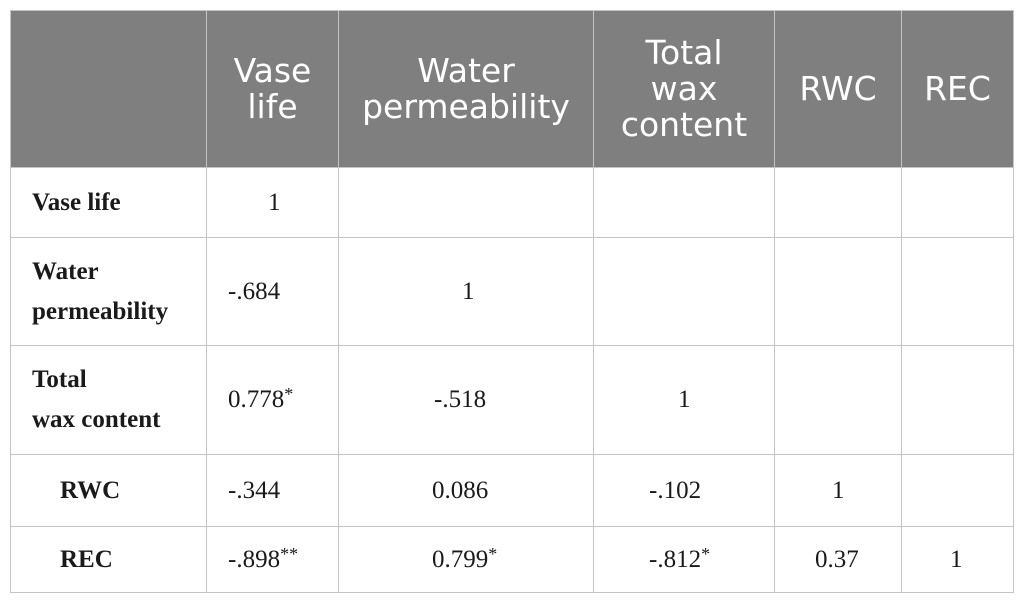  What do you see at coordinates (59, 379) in the screenshot?
I see `row-label-line: Total` at bounding box center [59, 379].